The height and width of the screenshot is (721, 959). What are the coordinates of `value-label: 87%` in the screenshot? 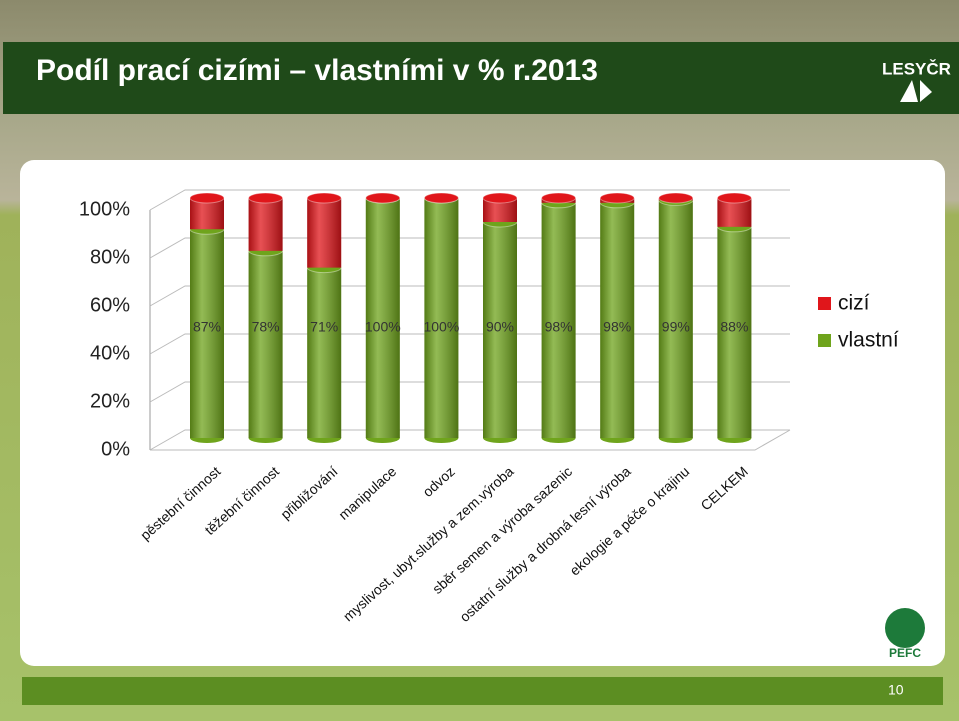 It's located at (207, 327).